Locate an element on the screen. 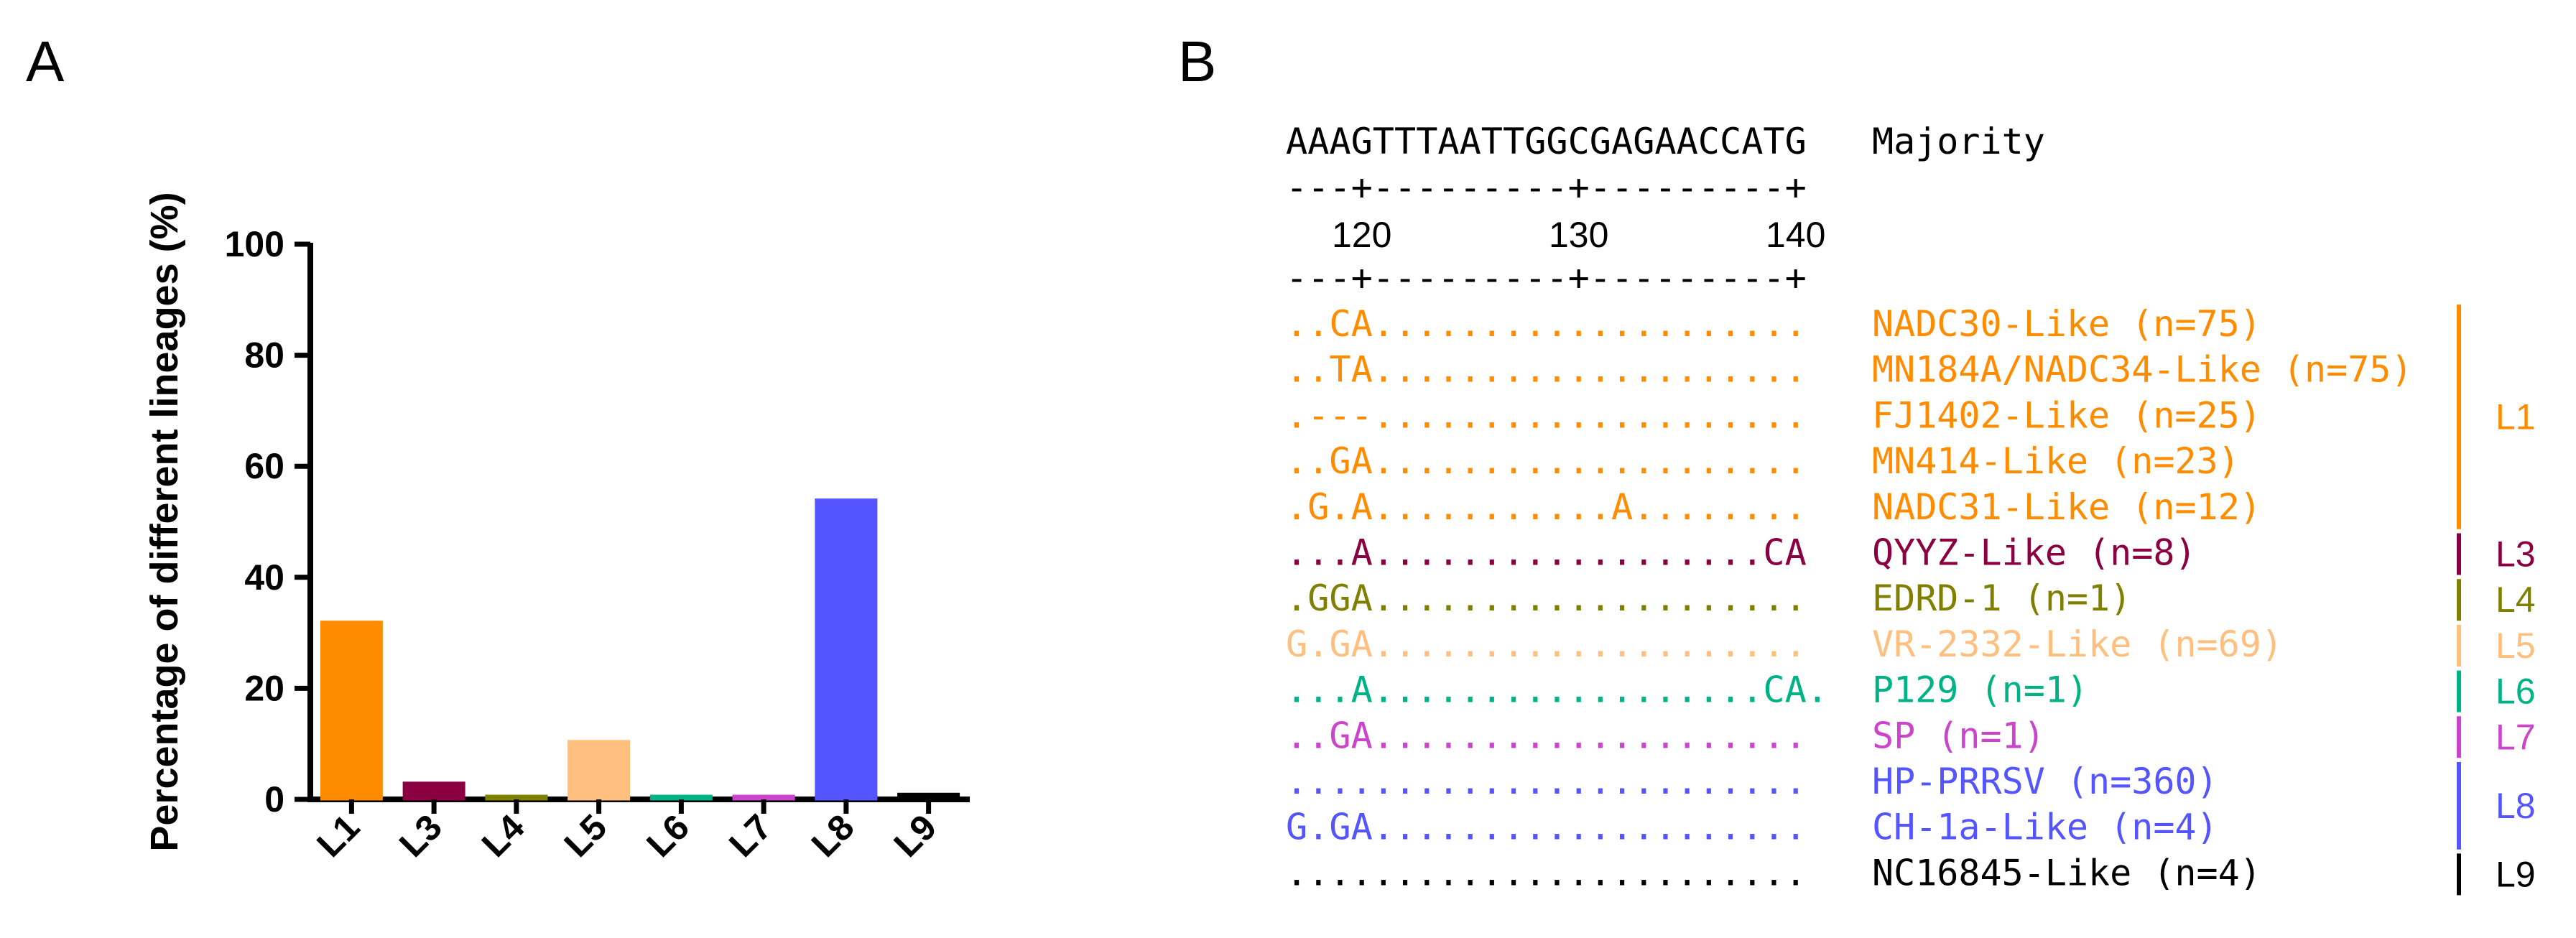 This screenshot has height=938, width=2576. sequence-label: HP-PRRSV (n=360) is located at coordinates (2045, 781).